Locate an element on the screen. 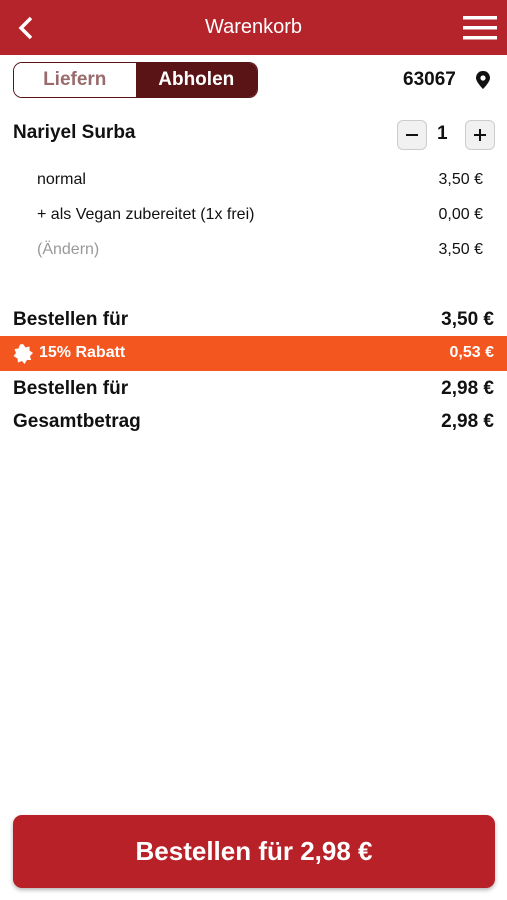 This screenshot has width=507, height=900. discount-value: 0,53 € is located at coordinates (471, 352).